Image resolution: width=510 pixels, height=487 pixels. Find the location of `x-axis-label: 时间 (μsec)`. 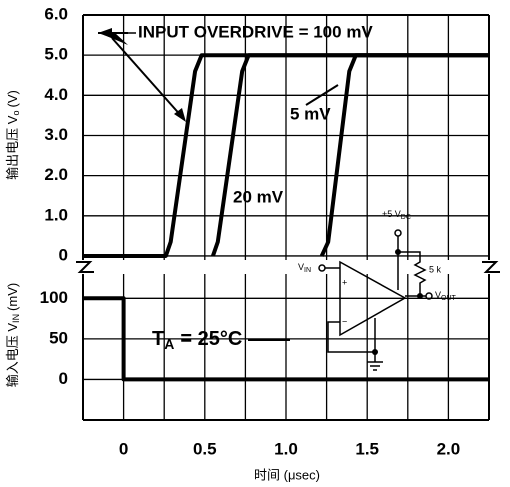

x-axis-label: 时间 (μsec) is located at coordinates (287, 474).